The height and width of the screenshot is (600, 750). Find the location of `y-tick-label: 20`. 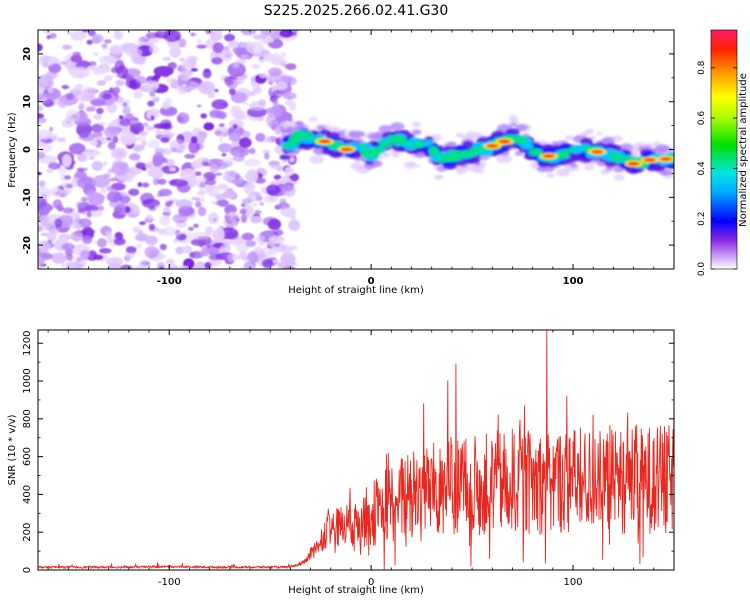

y-tick-label: 20 is located at coordinates (27, 54).